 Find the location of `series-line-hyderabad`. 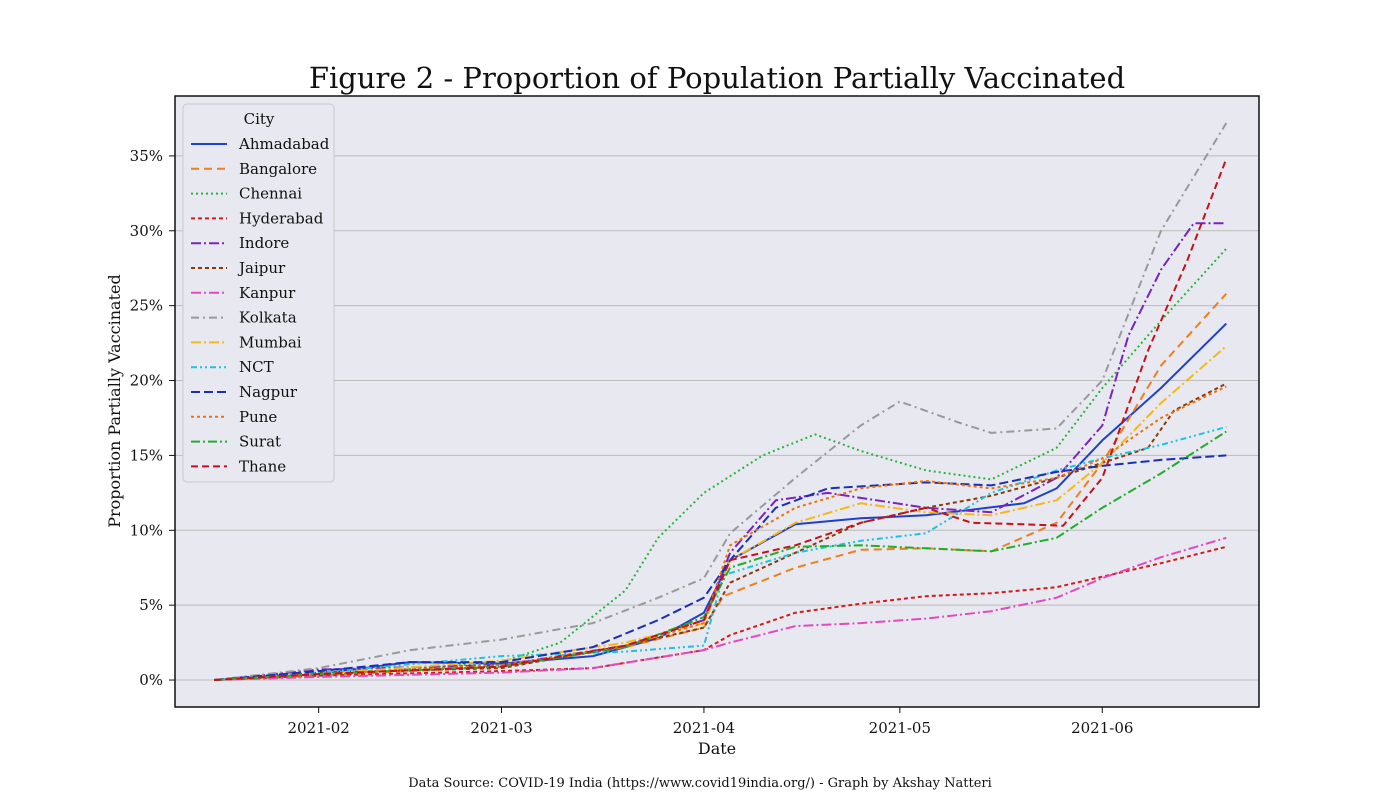

series-line-hyderabad is located at coordinates (720, 613).